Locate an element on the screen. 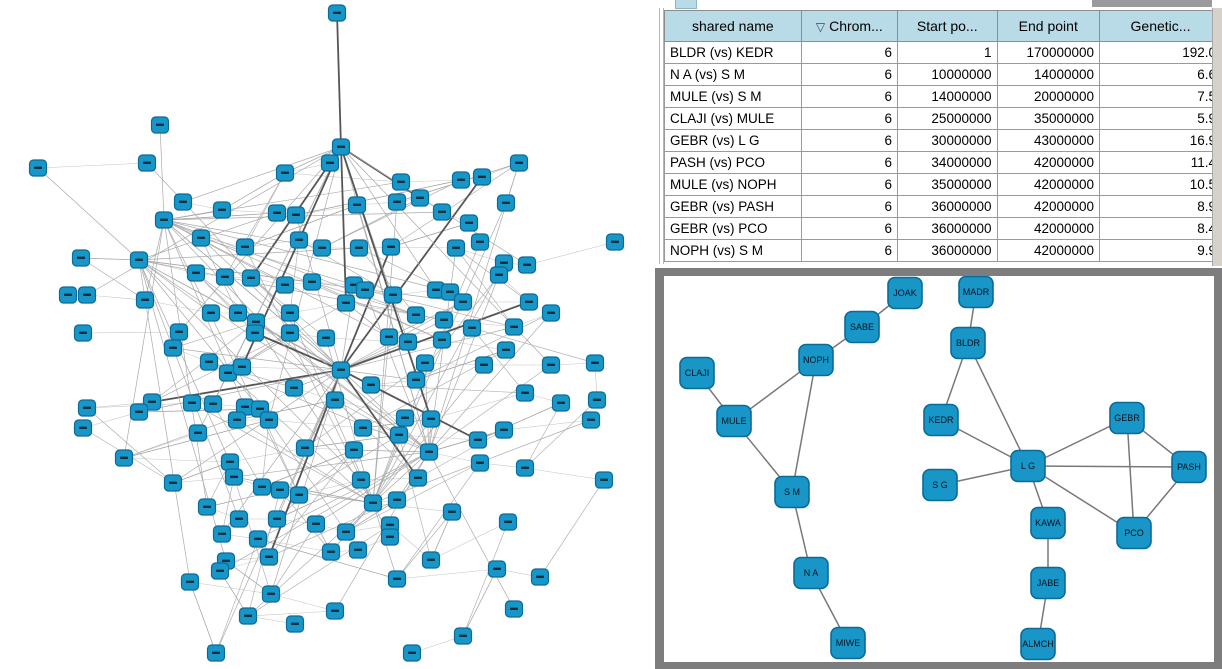 The image size is (1222, 669). table-row: GEBR (vs) L G 6 30000000 43000000 16.9 is located at coordinates (943, 140).